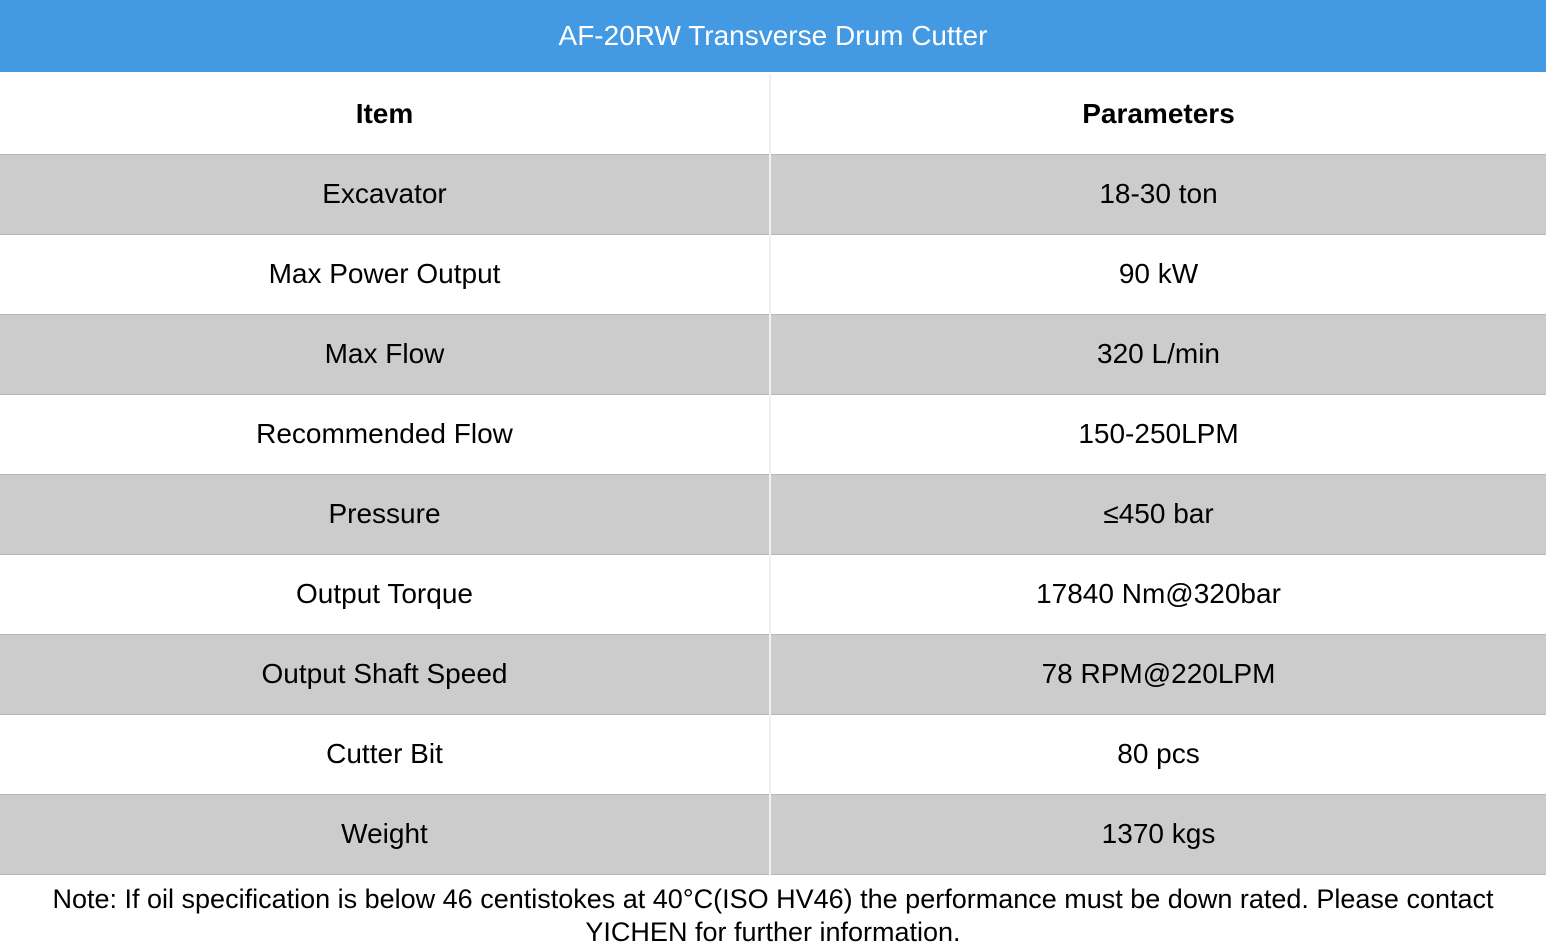  Describe the element at coordinates (1158, 754) in the screenshot. I see `row-value: 80 pcs` at that location.